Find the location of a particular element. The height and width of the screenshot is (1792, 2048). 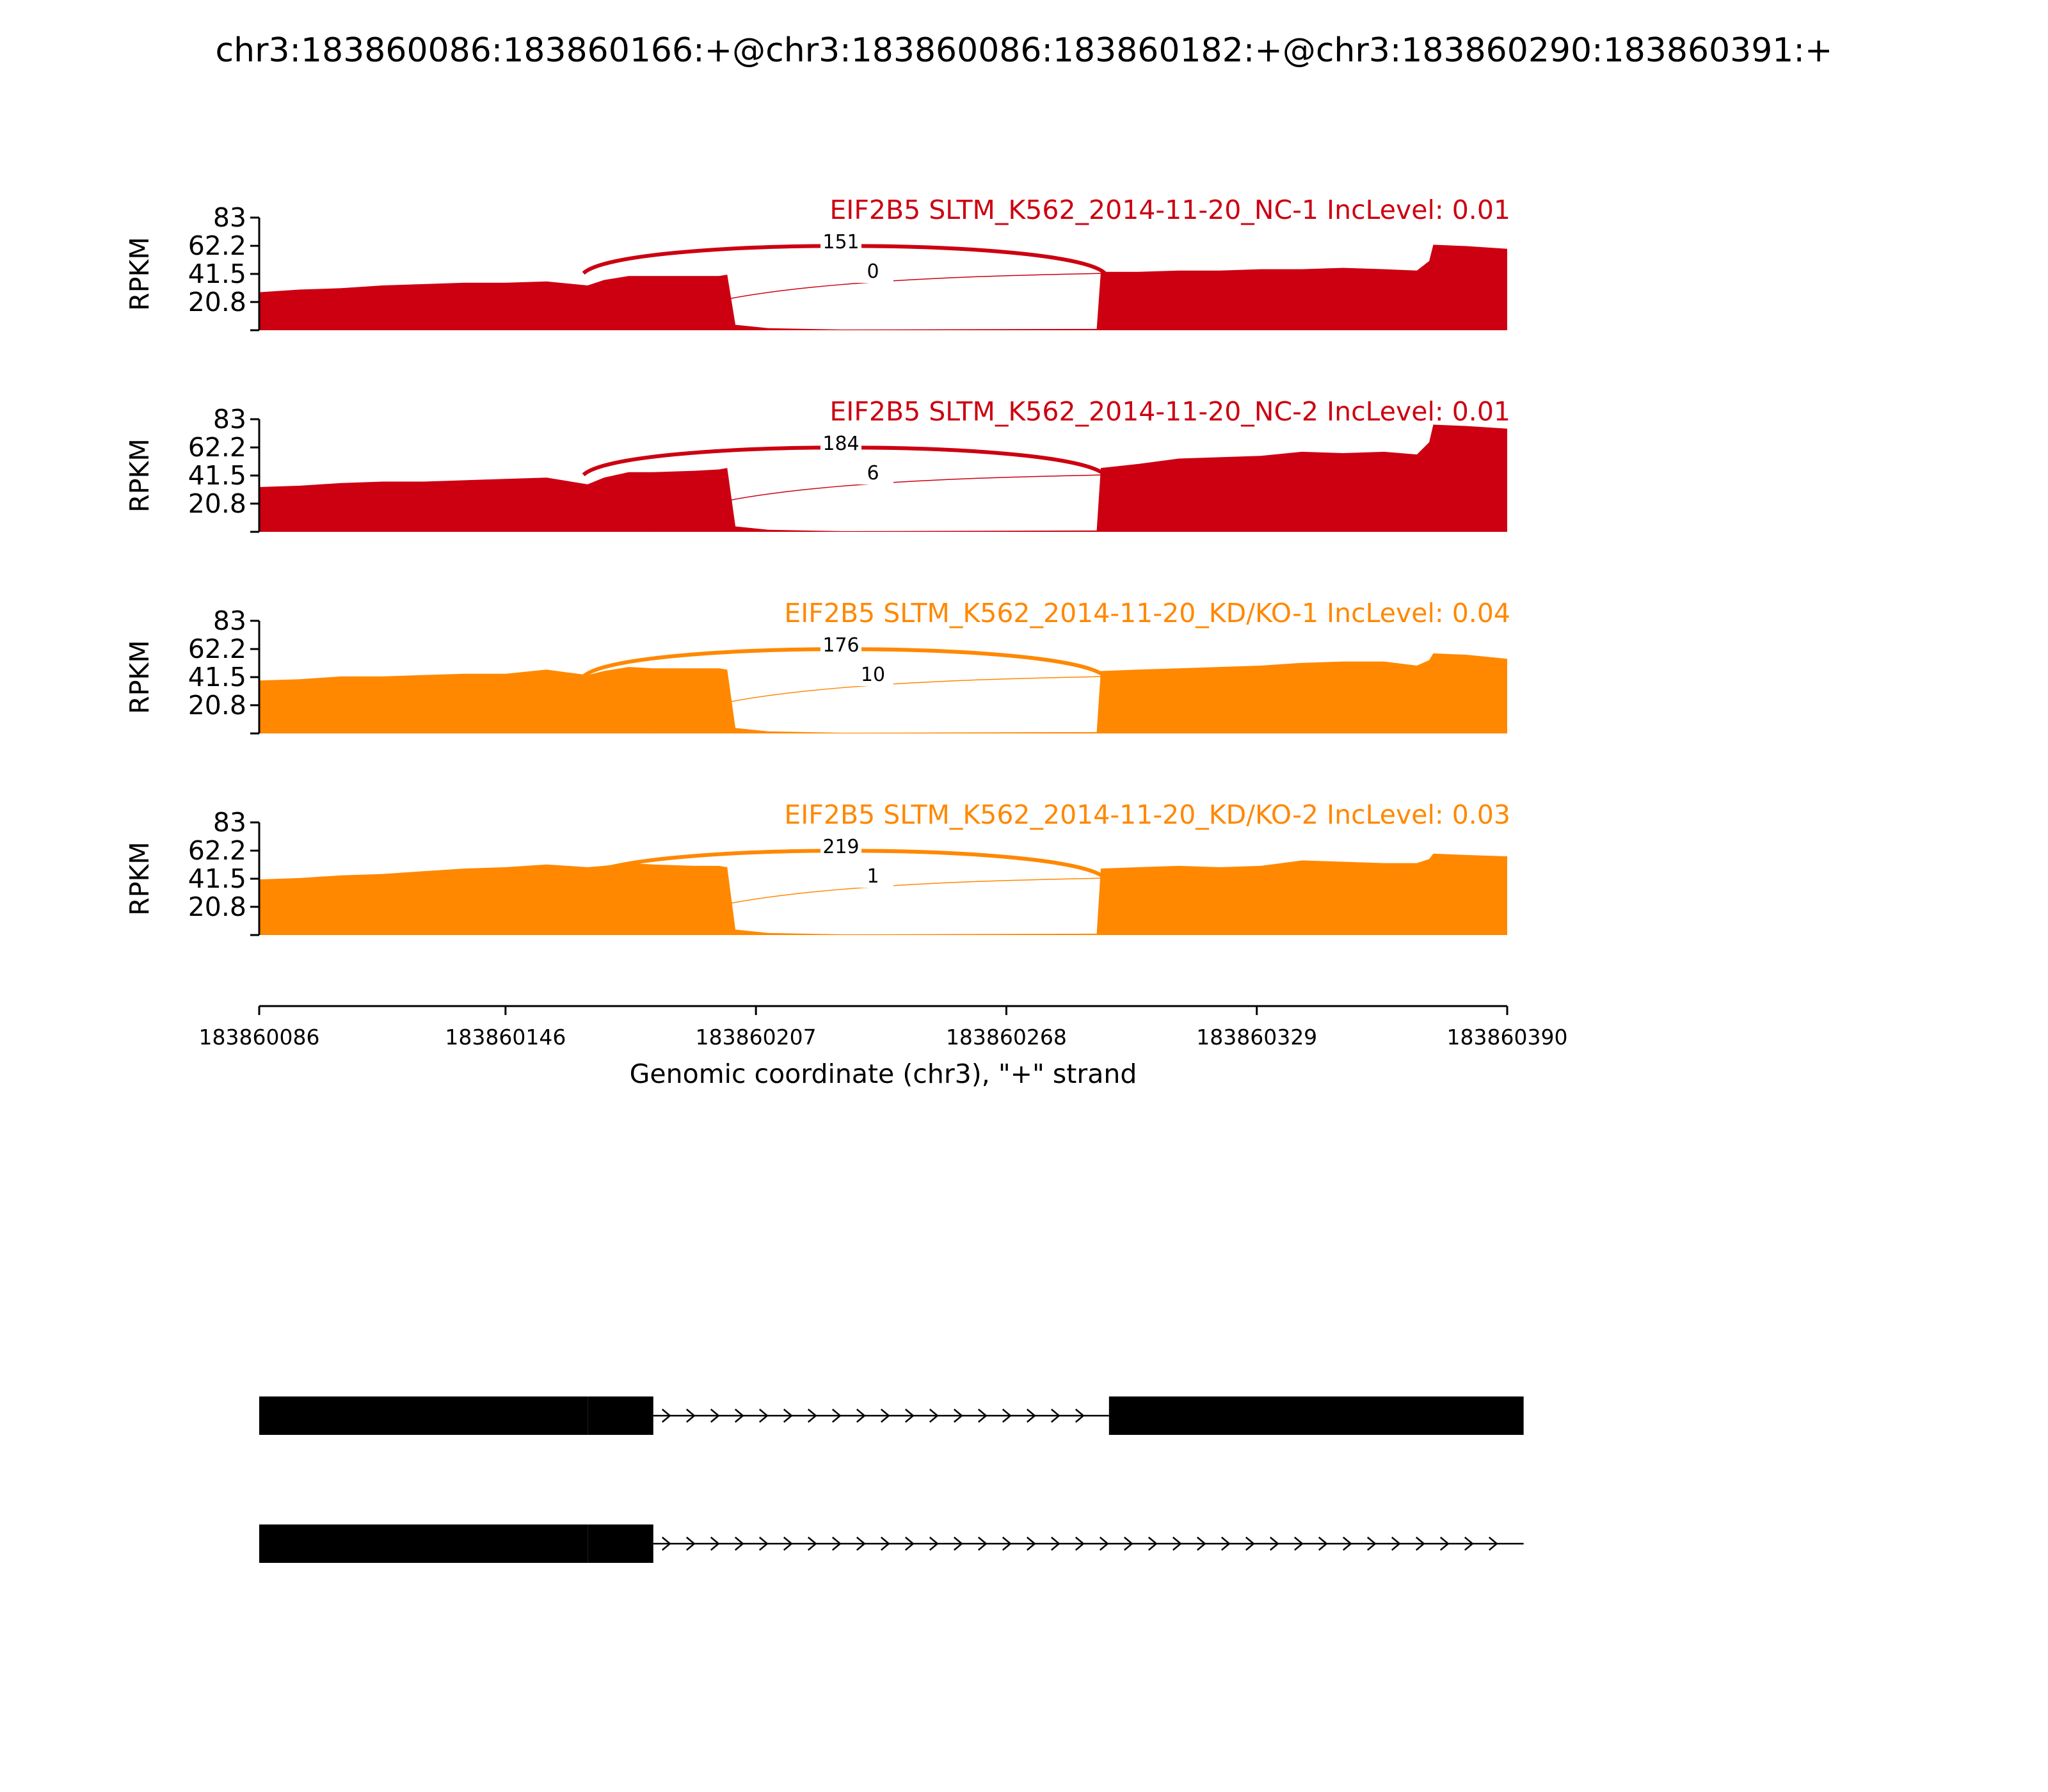

junction-count: 0 is located at coordinates (873, 271).